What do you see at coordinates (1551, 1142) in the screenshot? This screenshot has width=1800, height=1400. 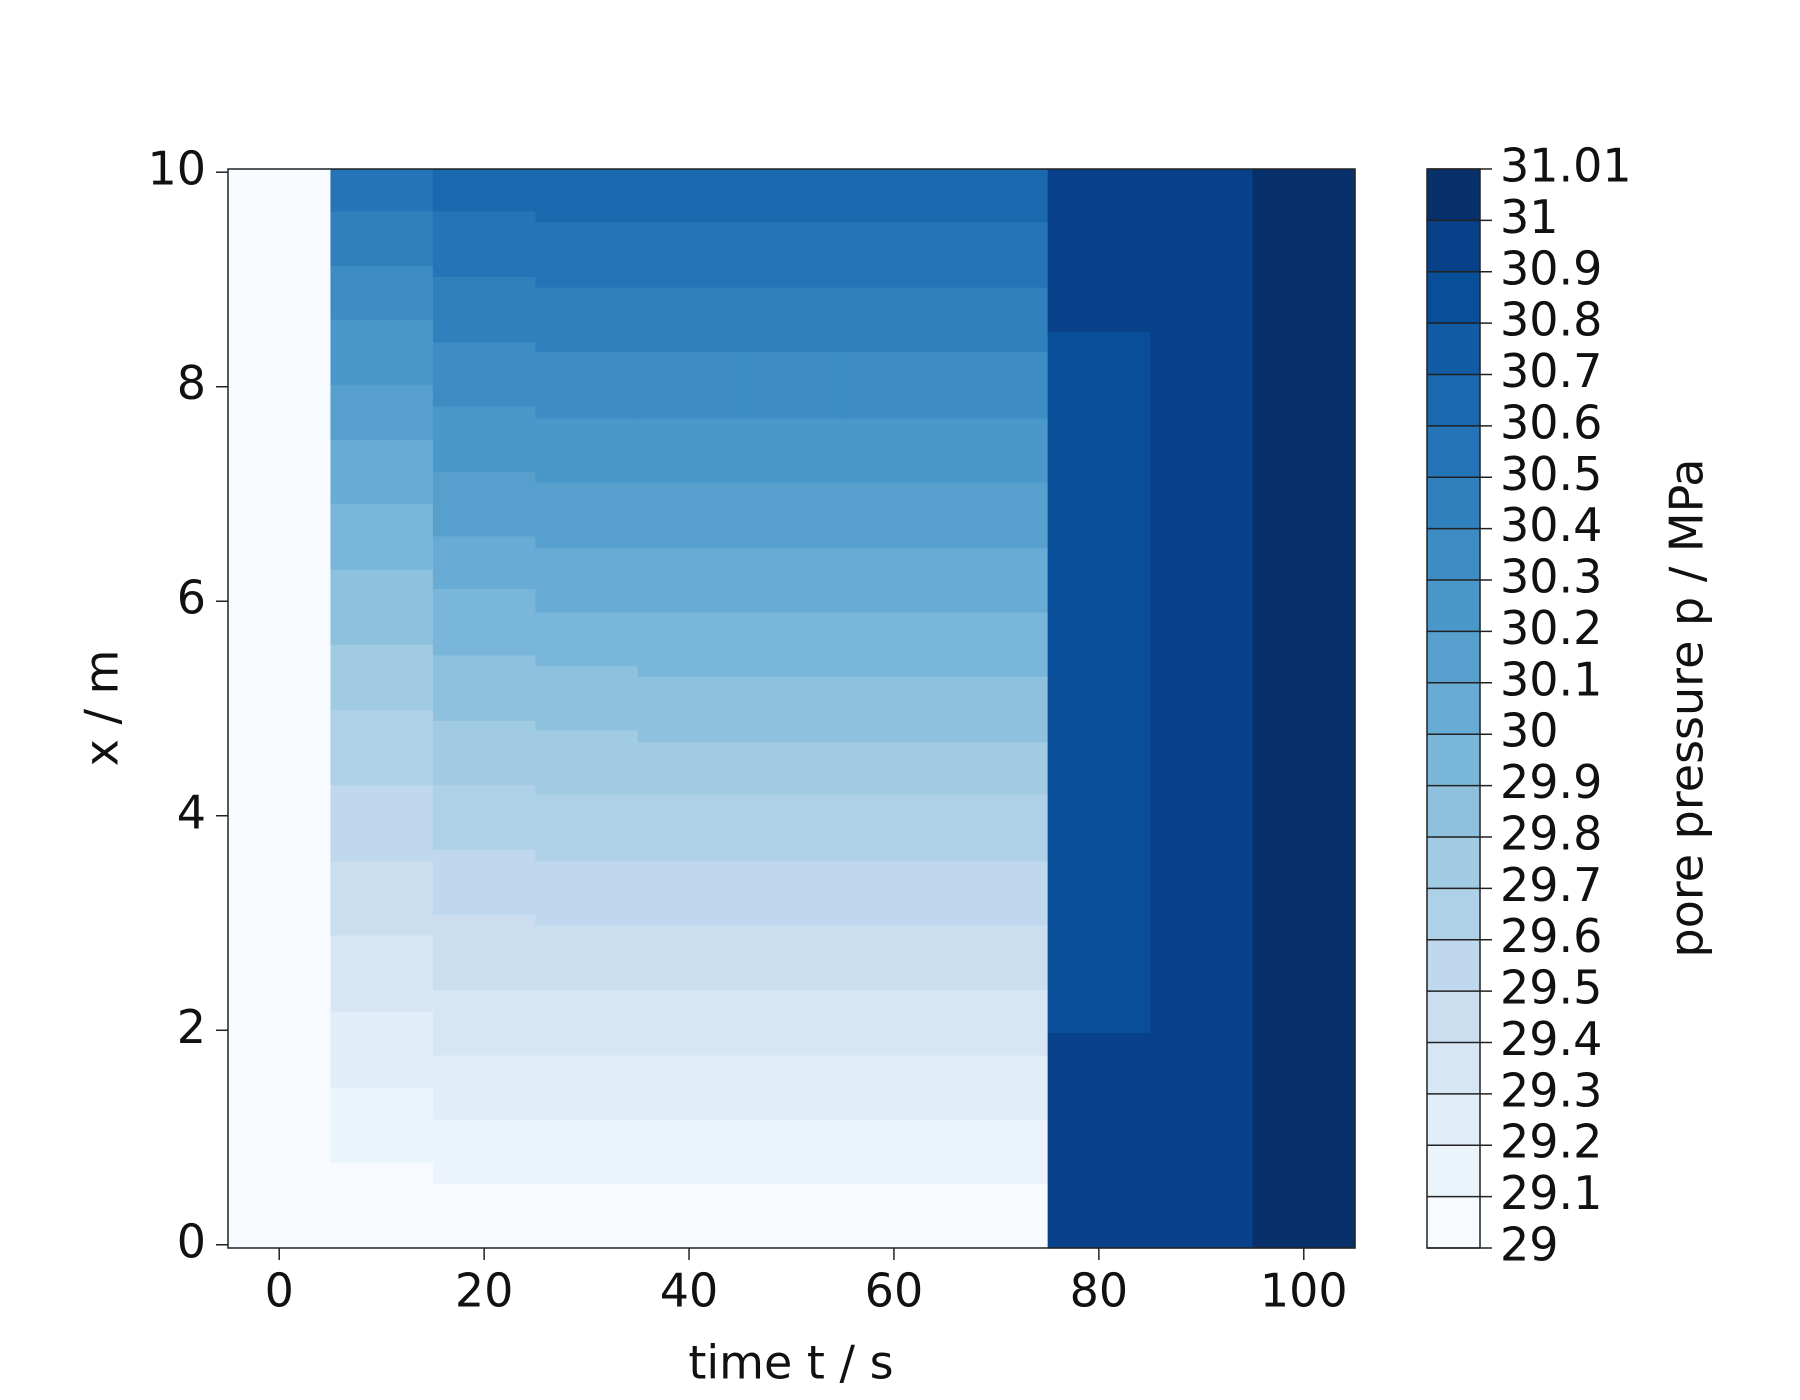 I see `colorbar-tick-label: 29.2` at bounding box center [1551, 1142].